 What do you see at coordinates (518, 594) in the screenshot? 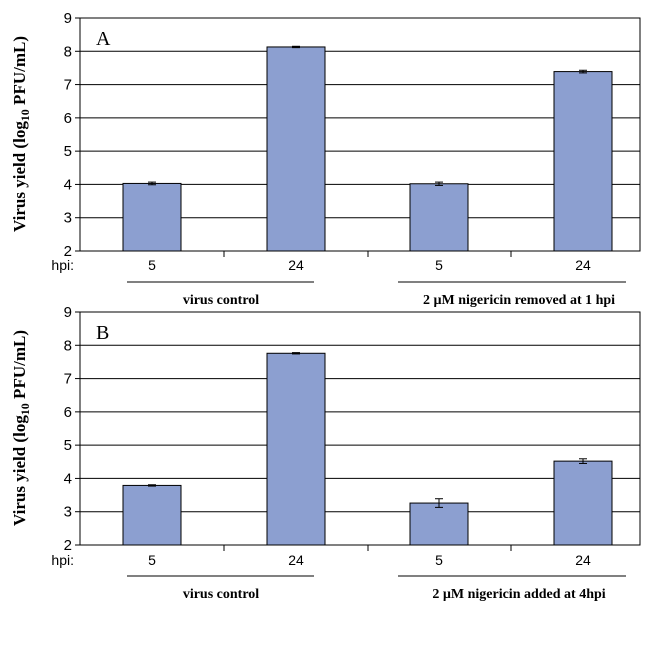
I see `group-label: 2 µM nigericin added at 4hpi` at bounding box center [518, 594].